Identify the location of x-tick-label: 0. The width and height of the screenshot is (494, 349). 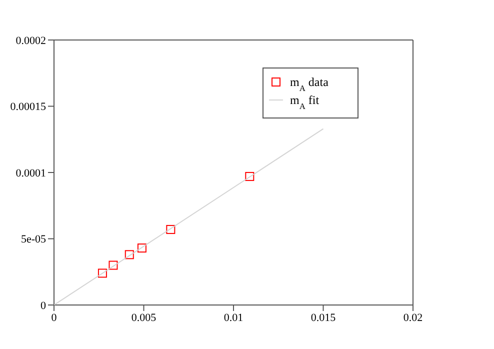
(54, 318).